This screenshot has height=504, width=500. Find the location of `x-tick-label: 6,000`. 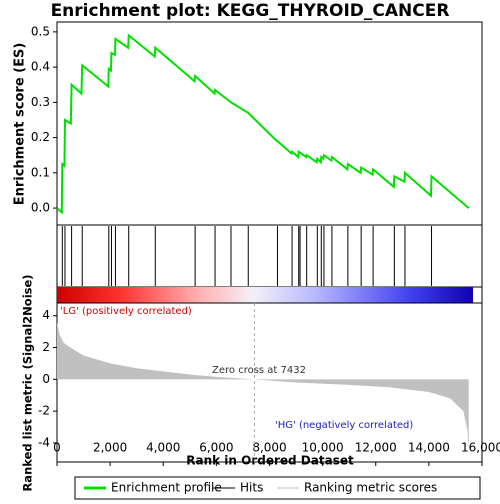

x-tick-label: 6,000 is located at coordinates (216, 448).